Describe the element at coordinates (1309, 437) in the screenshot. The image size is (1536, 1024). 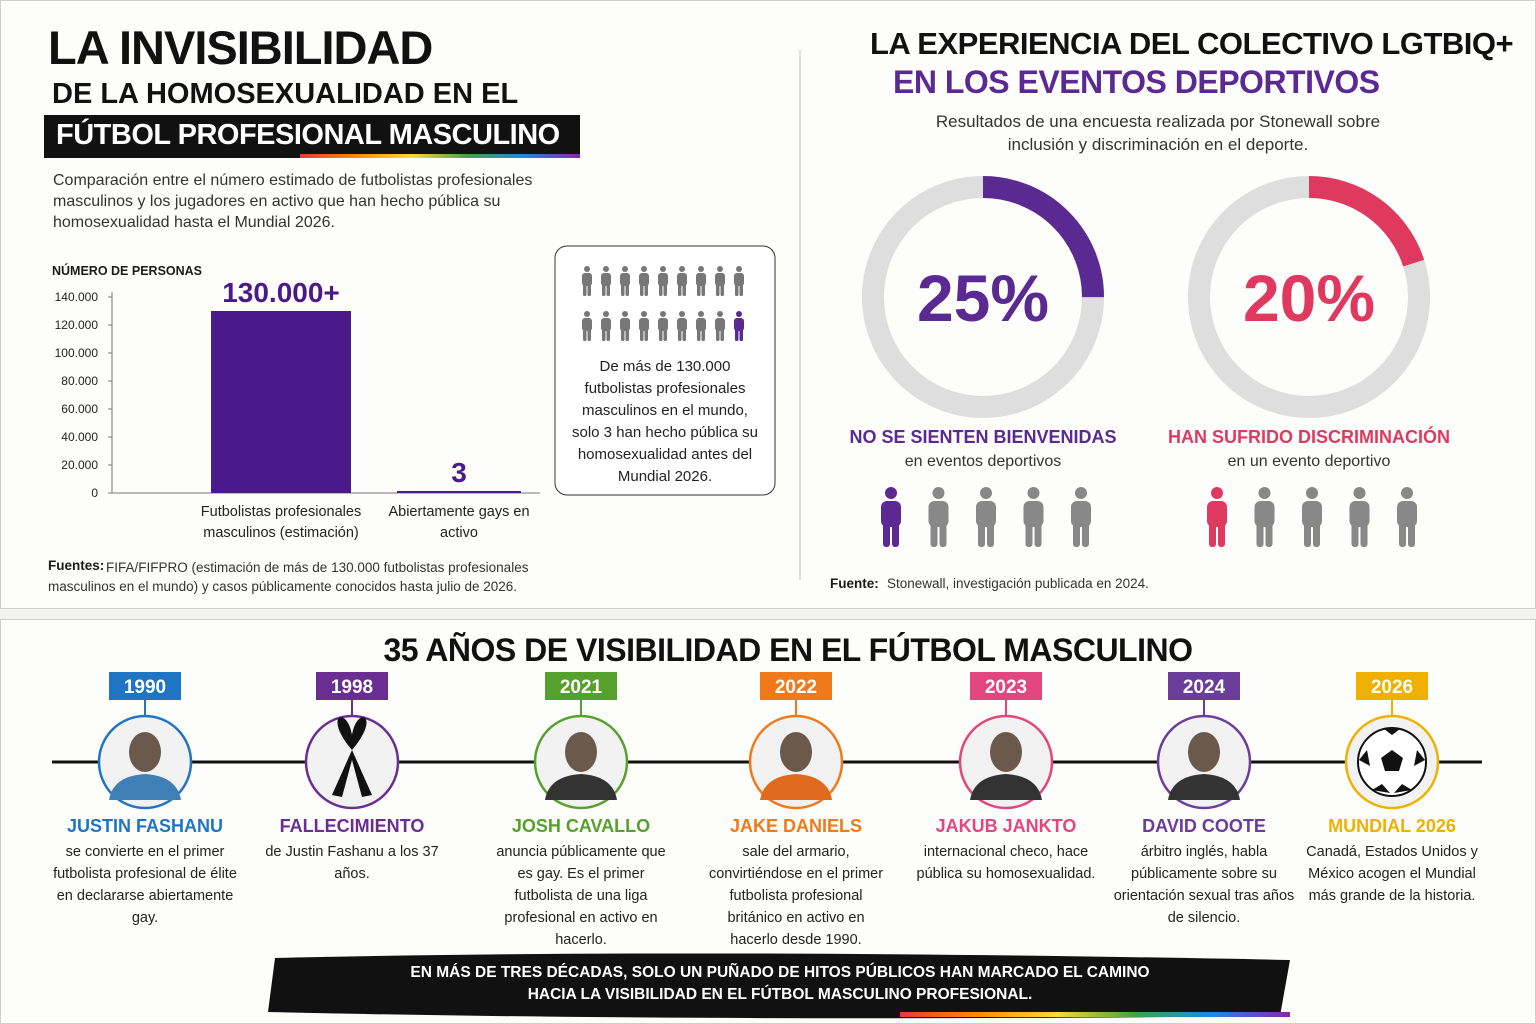
I see `donut-label: HAN SUFRIDO DISCRIMINACIÓN` at that location.